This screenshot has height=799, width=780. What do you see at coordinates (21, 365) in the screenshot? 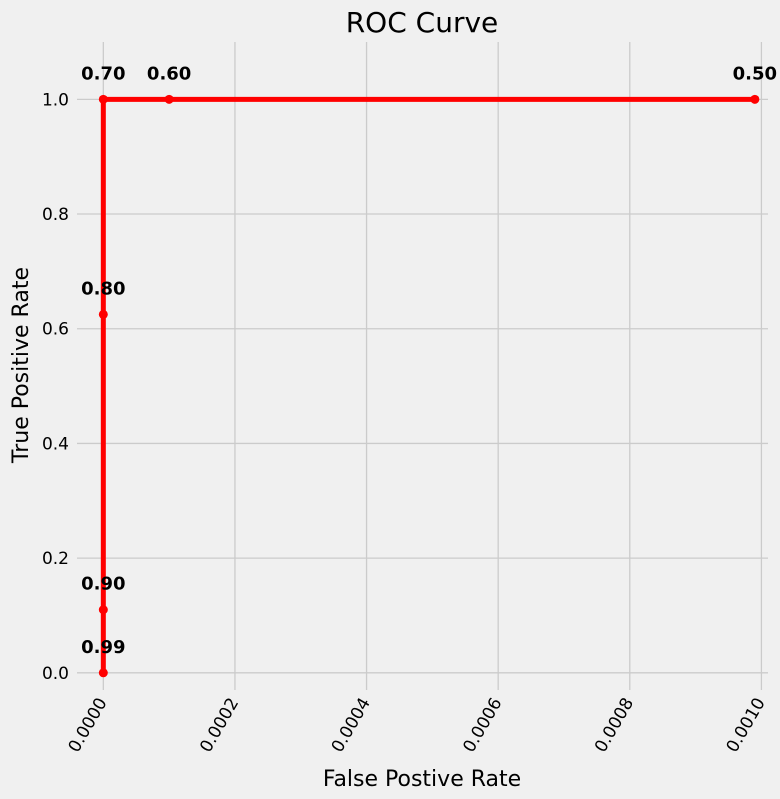
I see `y-axis-label: True Positive Rate` at bounding box center [21, 365].